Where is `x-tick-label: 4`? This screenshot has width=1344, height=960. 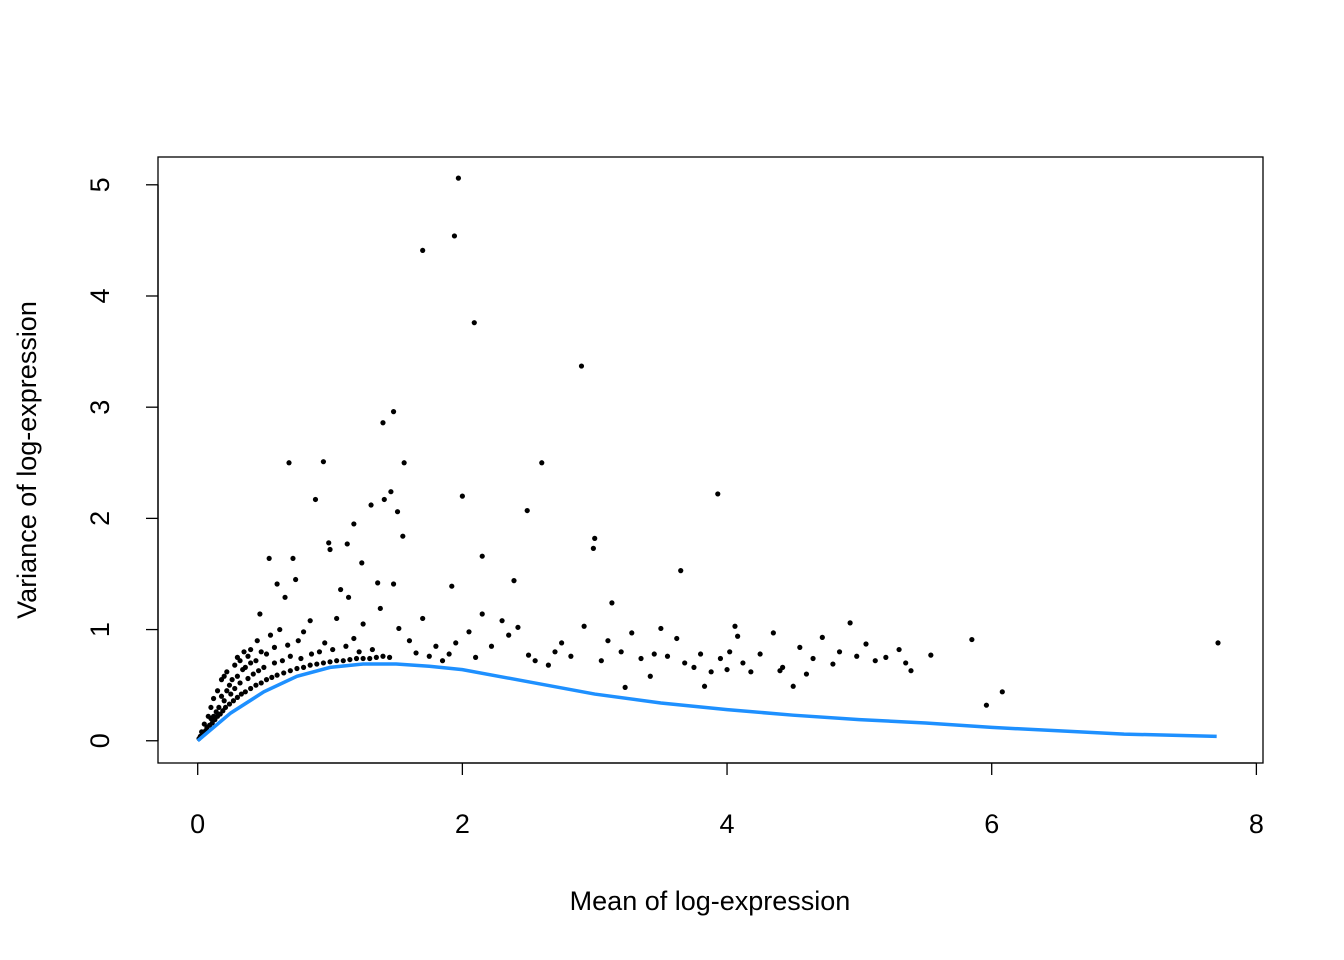 x-tick-label: 4 is located at coordinates (727, 824).